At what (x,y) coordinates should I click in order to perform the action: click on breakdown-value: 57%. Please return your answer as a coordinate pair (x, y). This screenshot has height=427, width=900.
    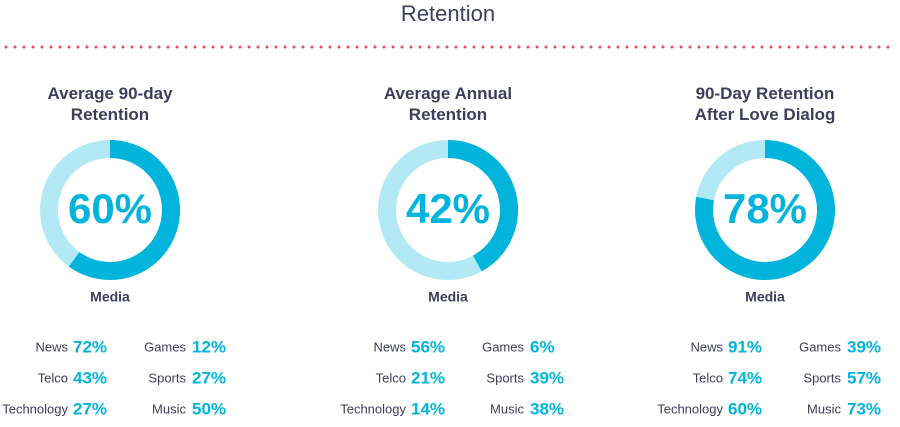
    Looking at the image, I should click on (864, 377).